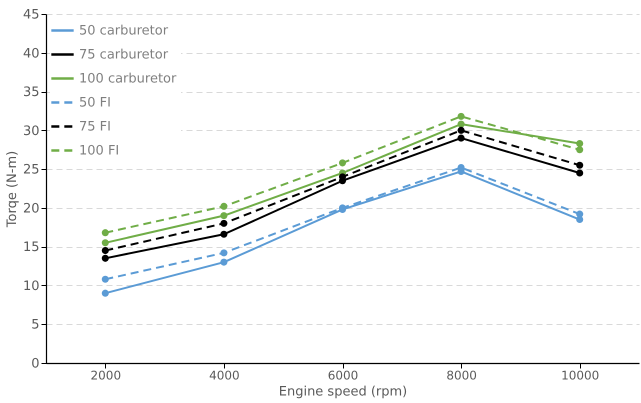 The width and height of the screenshot is (641, 403). What do you see at coordinates (99, 151) in the screenshot?
I see `legend-label: 100 FI` at bounding box center [99, 151].